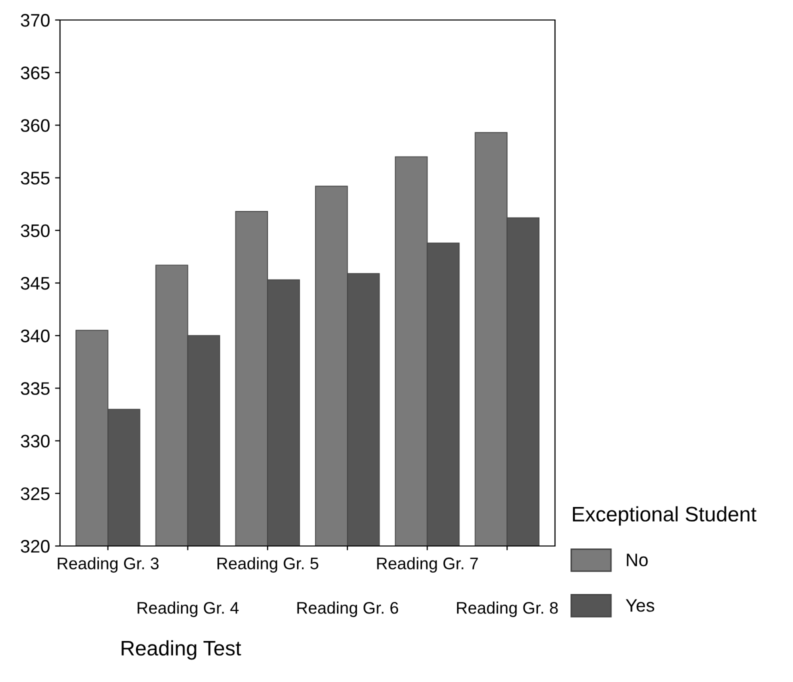 The height and width of the screenshot is (682, 793). Describe the element at coordinates (268, 565) in the screenshot. I see `x-tick-label: Reading Gr. 5` at that location.